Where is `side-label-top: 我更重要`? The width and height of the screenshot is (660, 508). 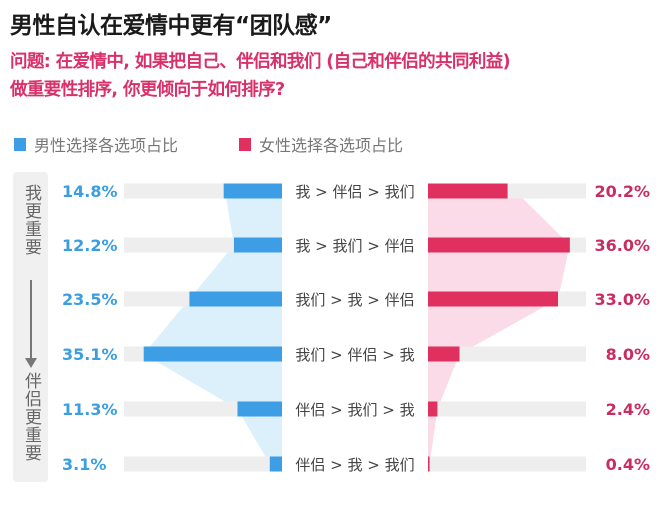 side-label-top: 我更重要 is located at coordinates (31, 220).